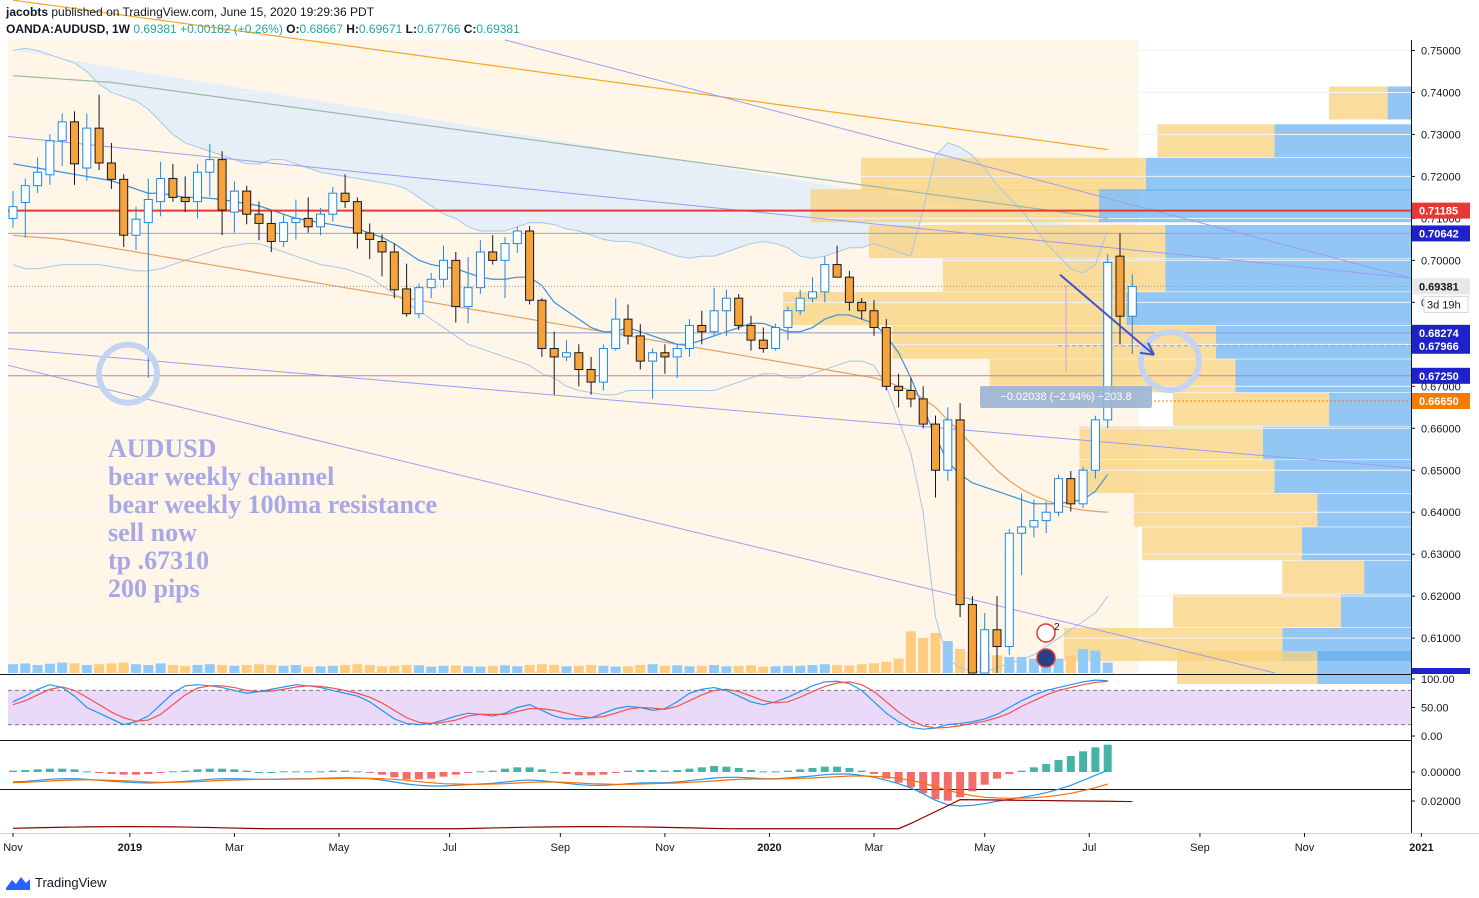 This screenshot has height=898, width=1479. I want to click on price-label: 0.70642, so click(1439, 234).